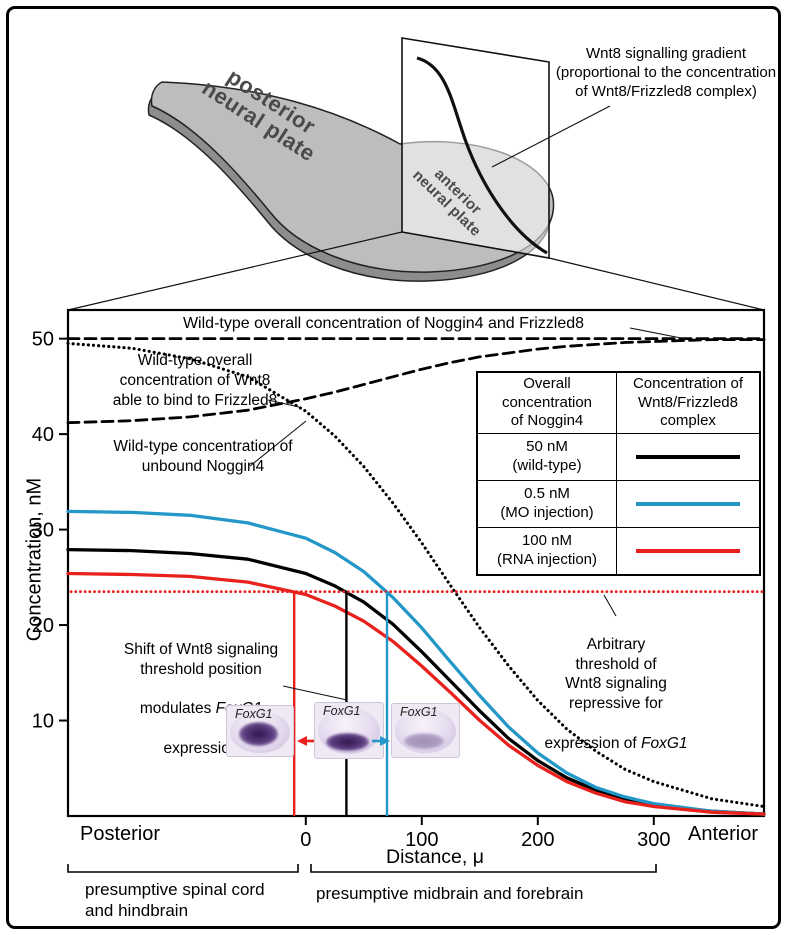 Image resolution: width=787 pixels, height=935 pixels. I want to click on anterior-axis-label: Anterior, so click(723, 834).